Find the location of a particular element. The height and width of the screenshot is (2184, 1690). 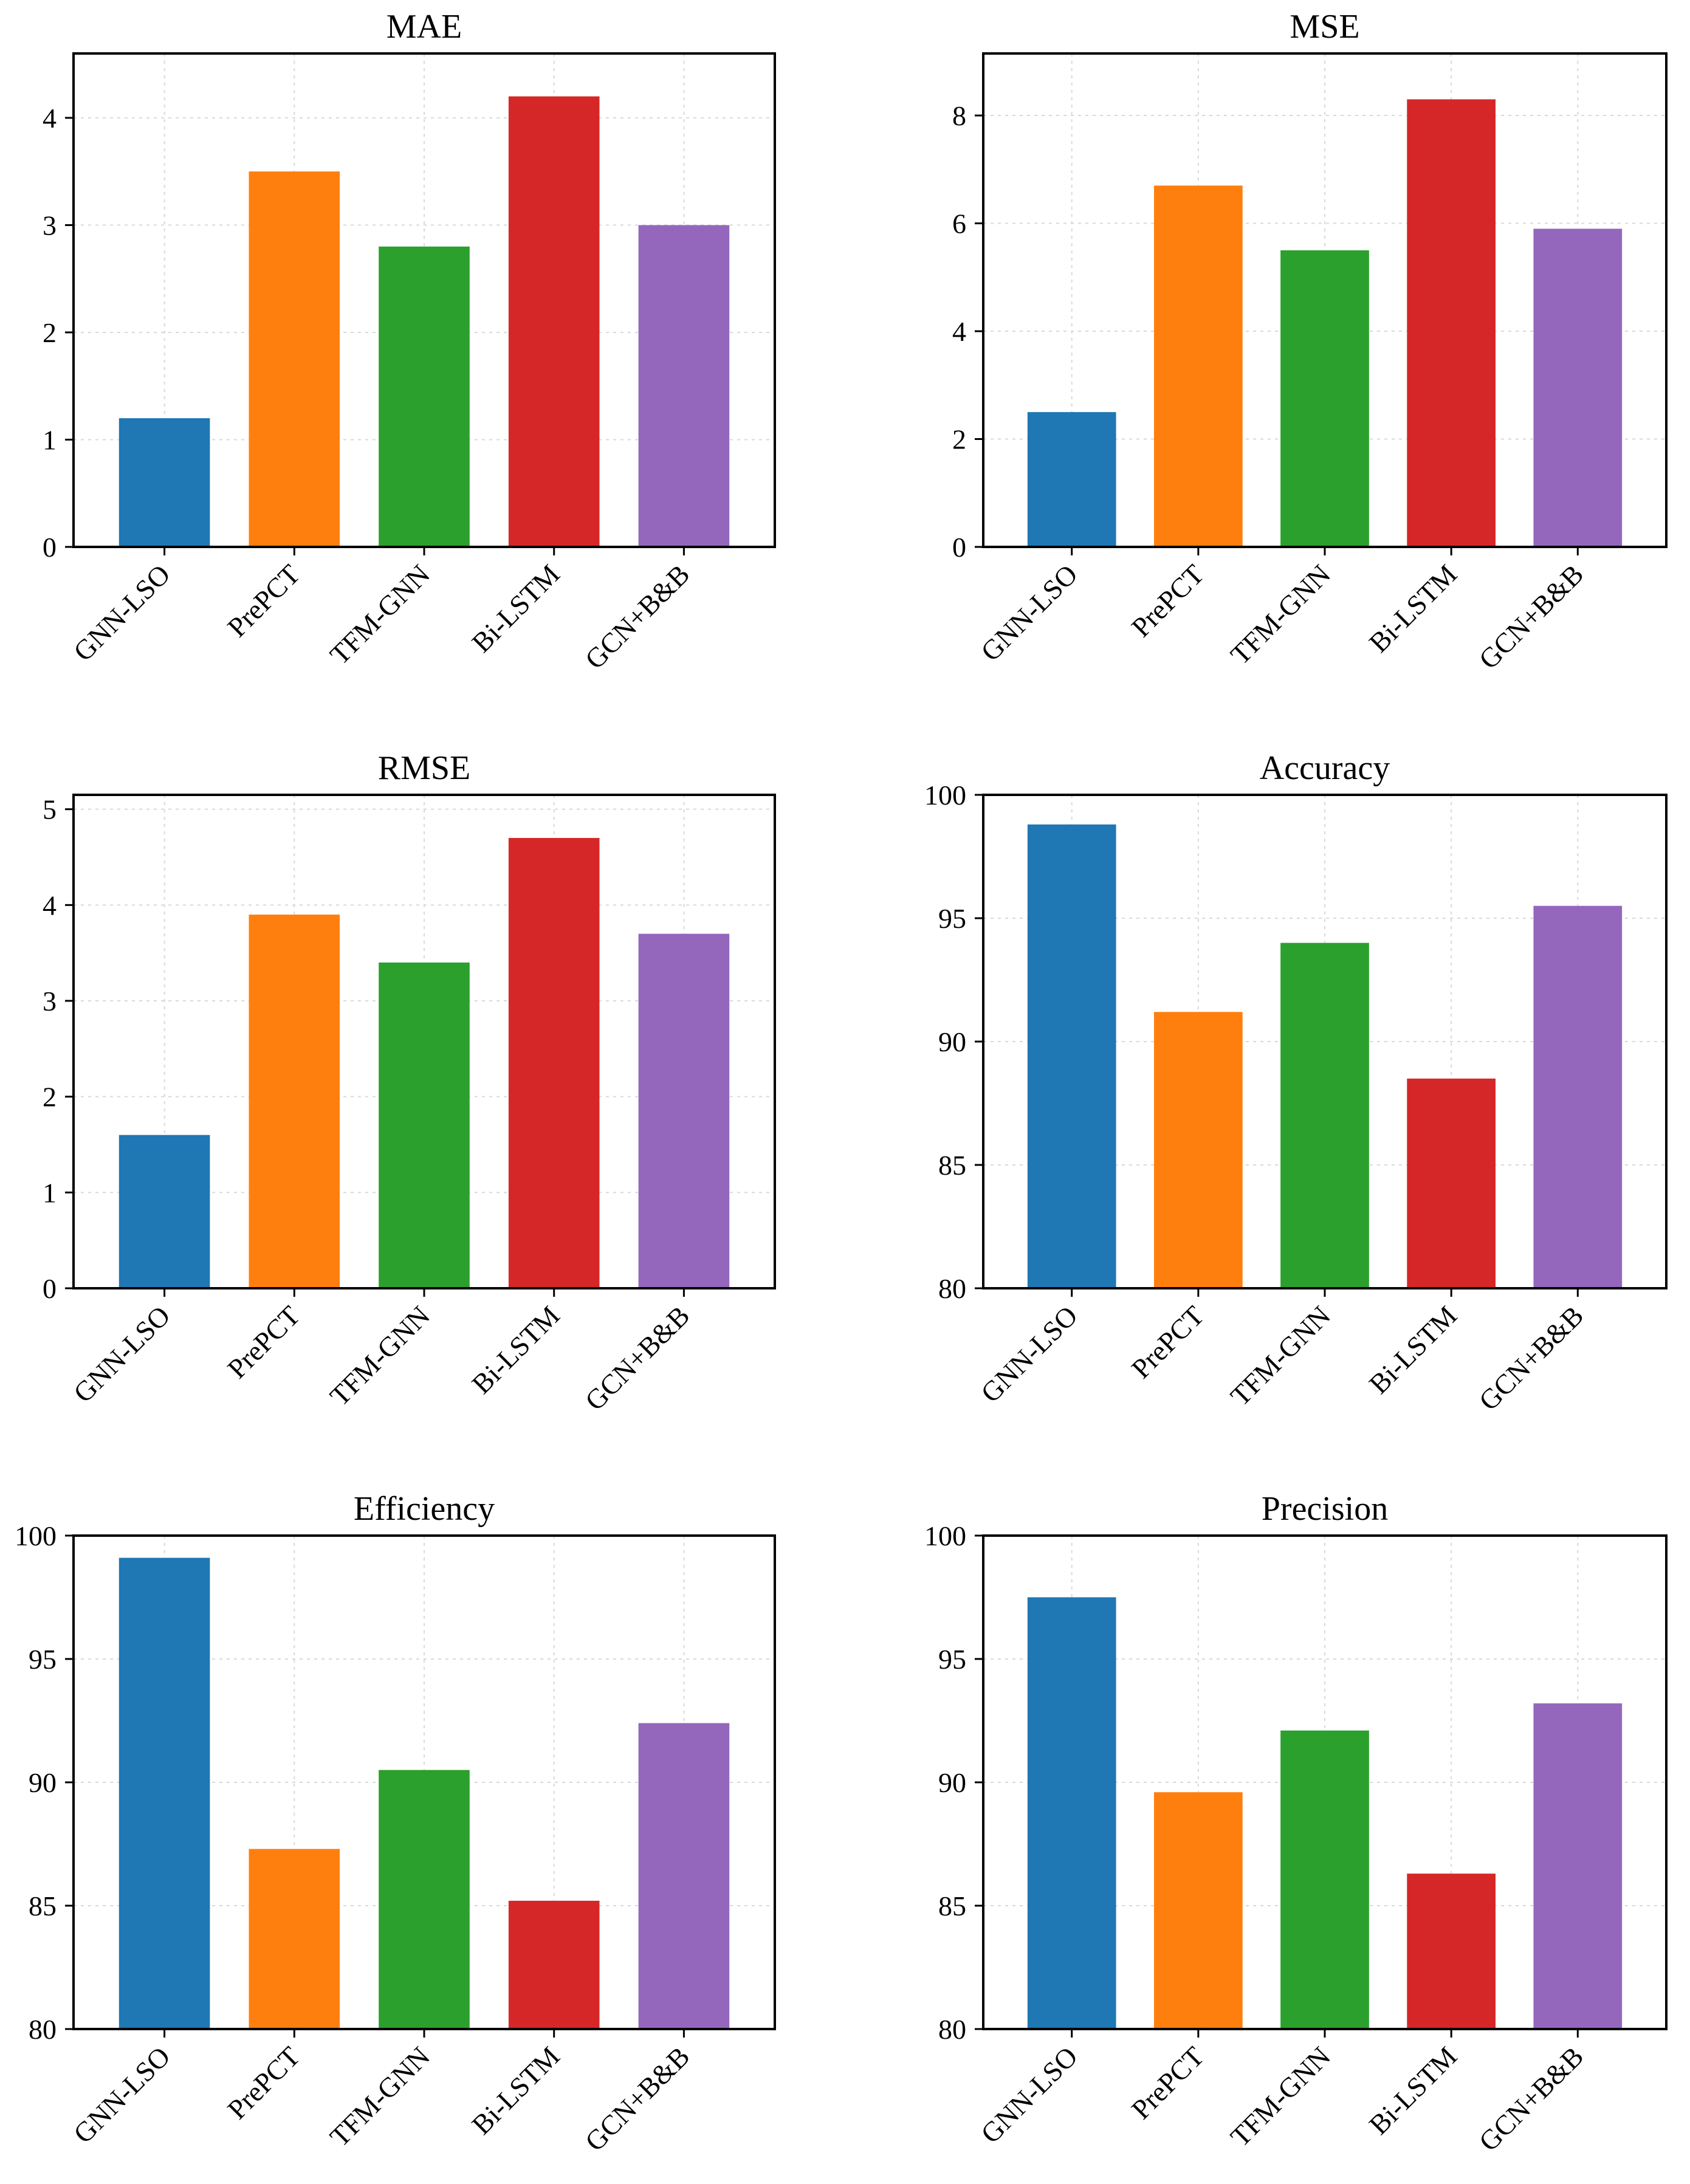

chart-title: MAE is located at coordinates (424, 27).